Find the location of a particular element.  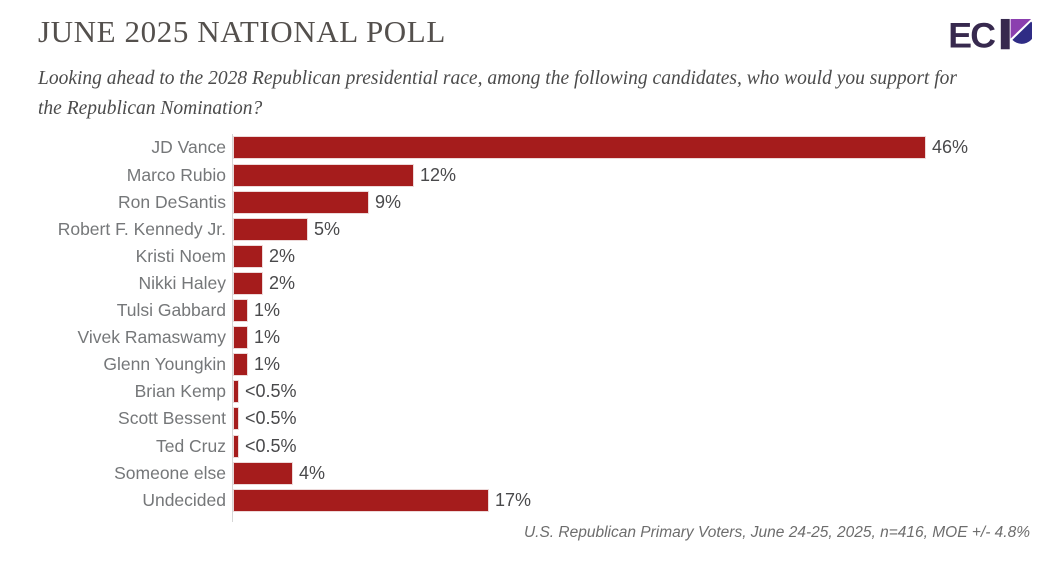

category-label: Nikki Haley is located at coordinates (182, 282).